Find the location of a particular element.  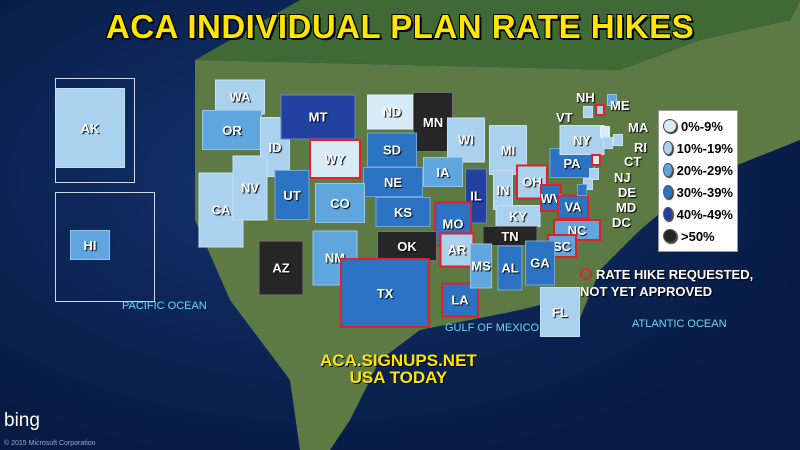

state-sd: SD is located at coordinates (392, 150).